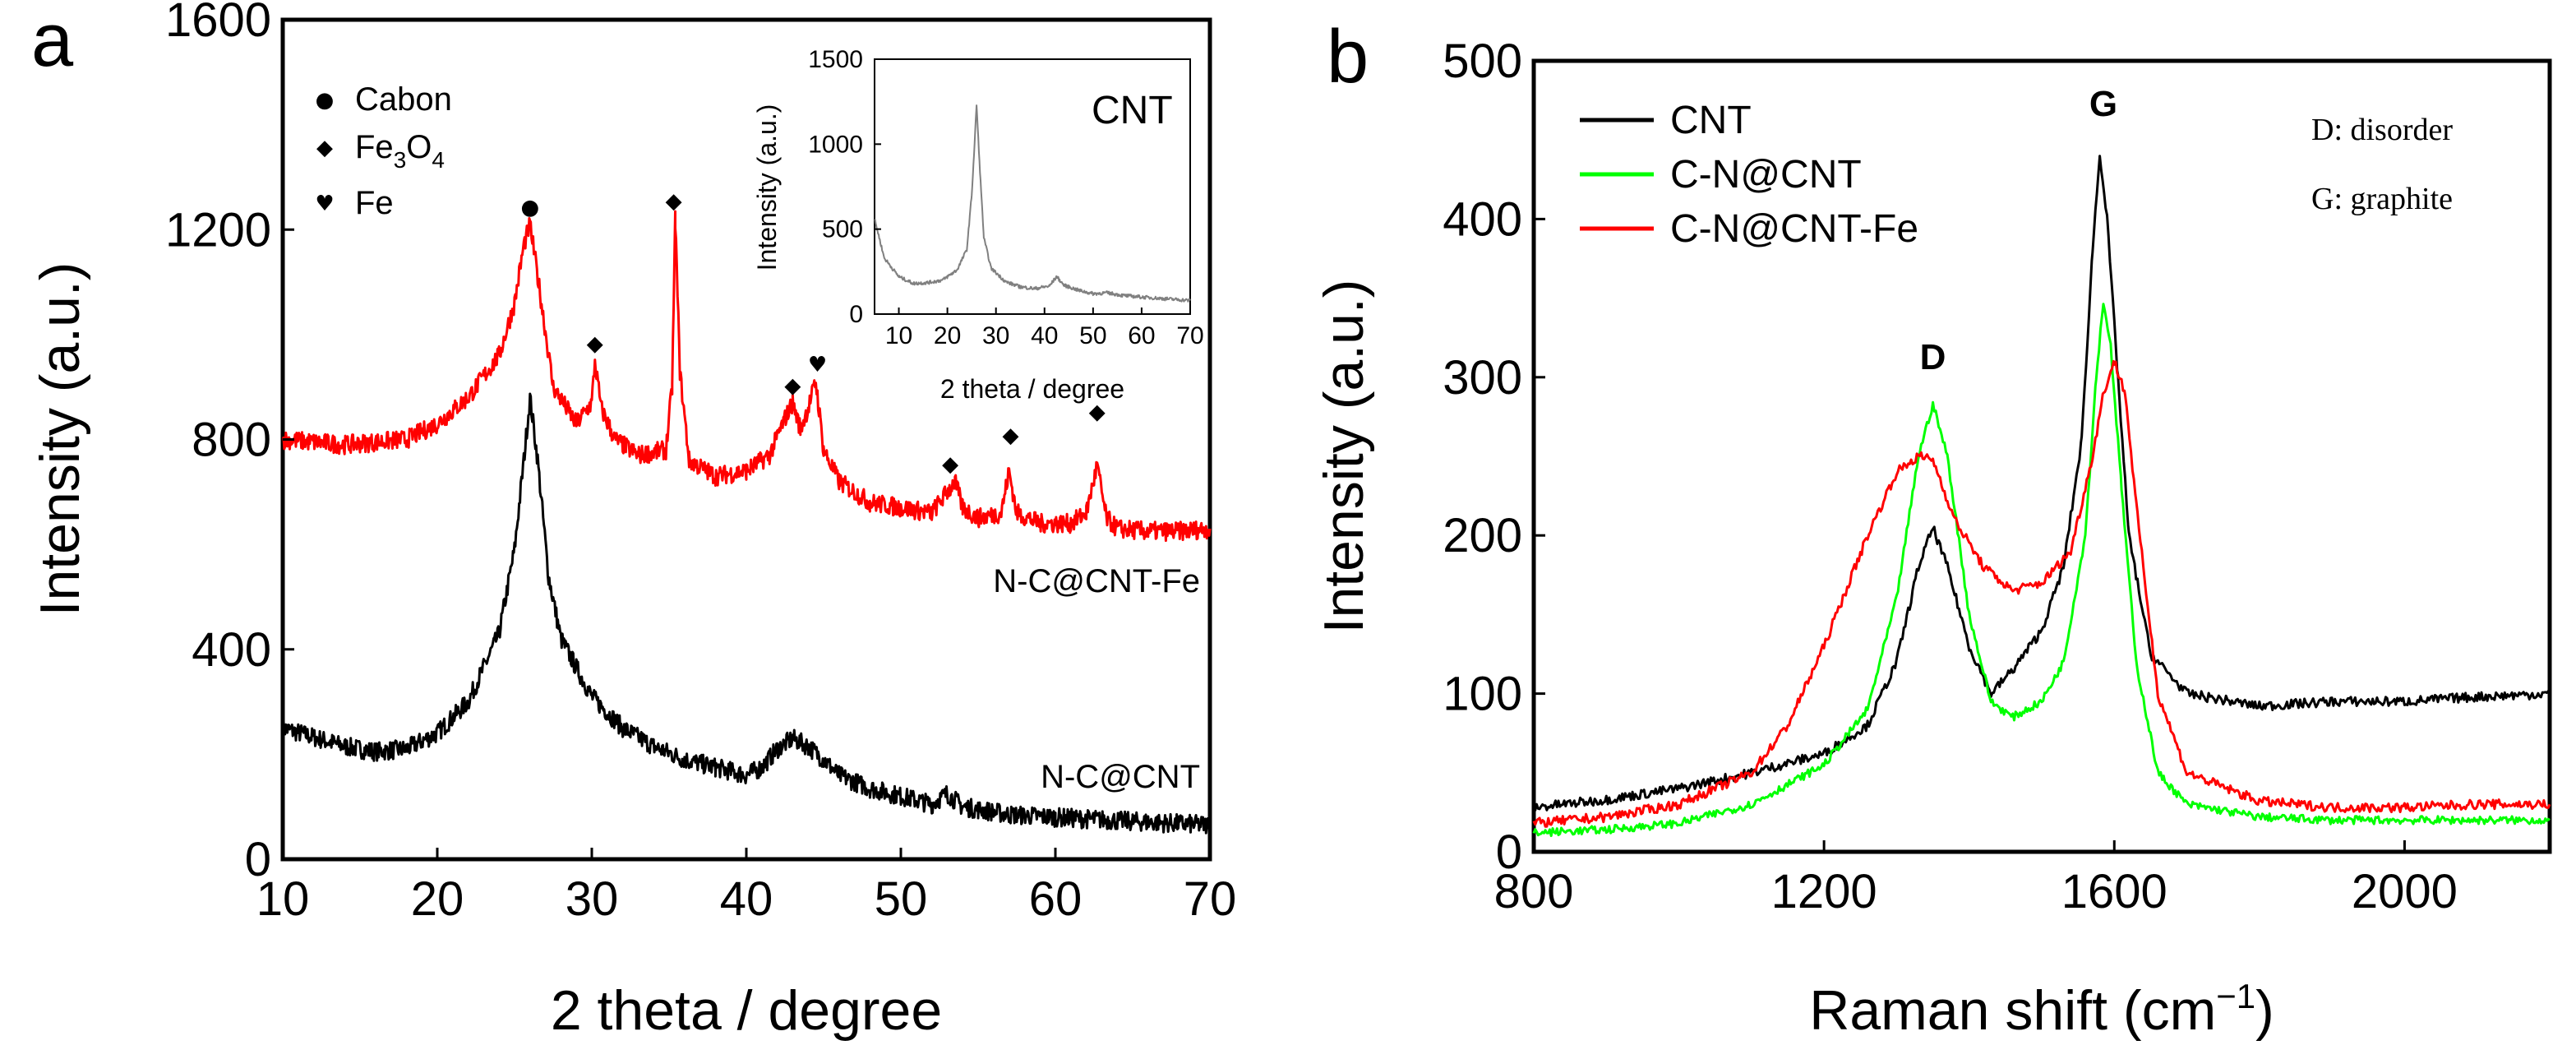 The image size is (2576, 1059). Describe the element at coordinates (1824, 891) in the screenshot. I see `panel-b-x-tick-label: 1200` at that location.